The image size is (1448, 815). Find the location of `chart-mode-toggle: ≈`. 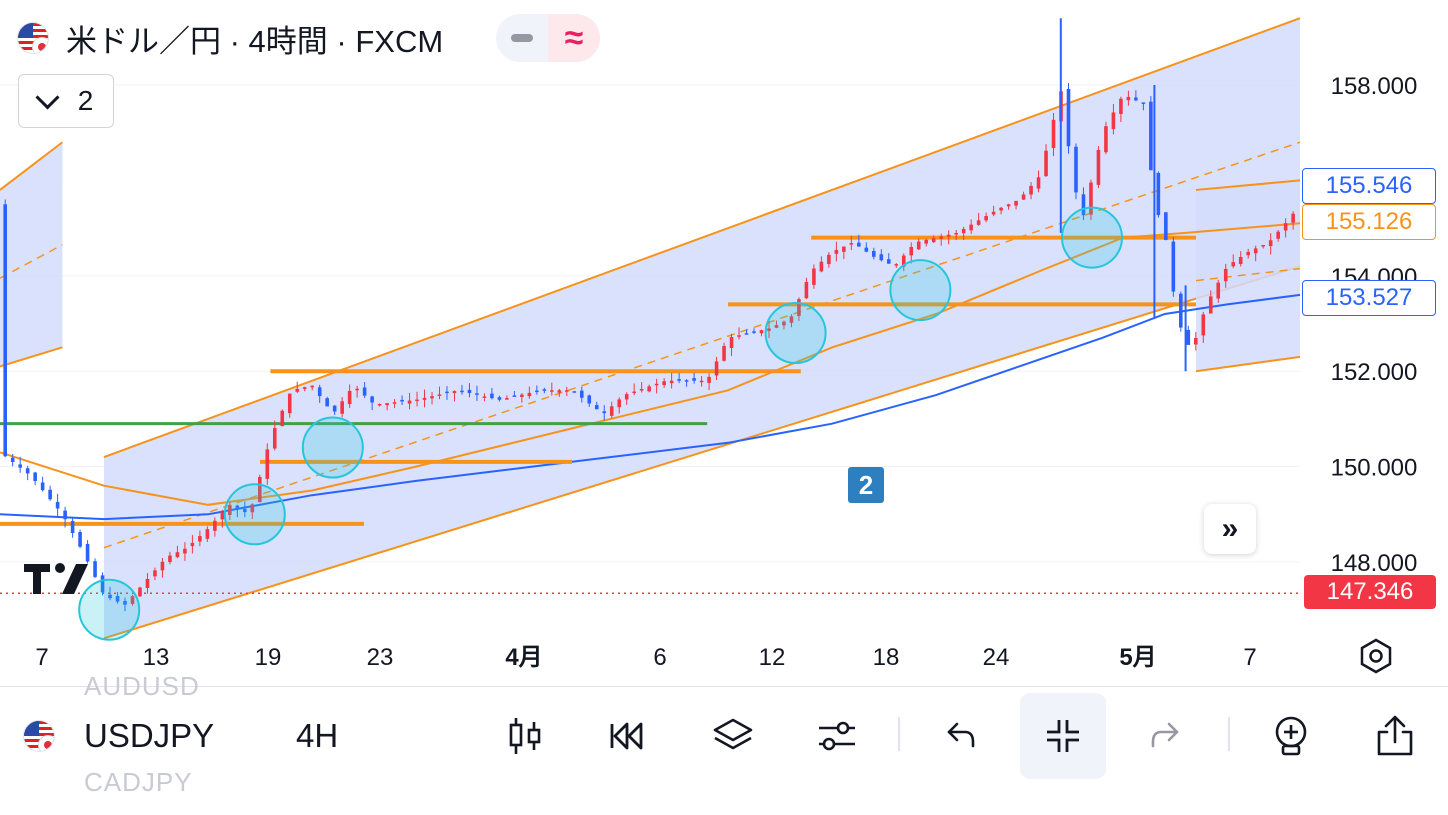

chart-mode-toggle: ≈ is located at coordinates (548, 38).